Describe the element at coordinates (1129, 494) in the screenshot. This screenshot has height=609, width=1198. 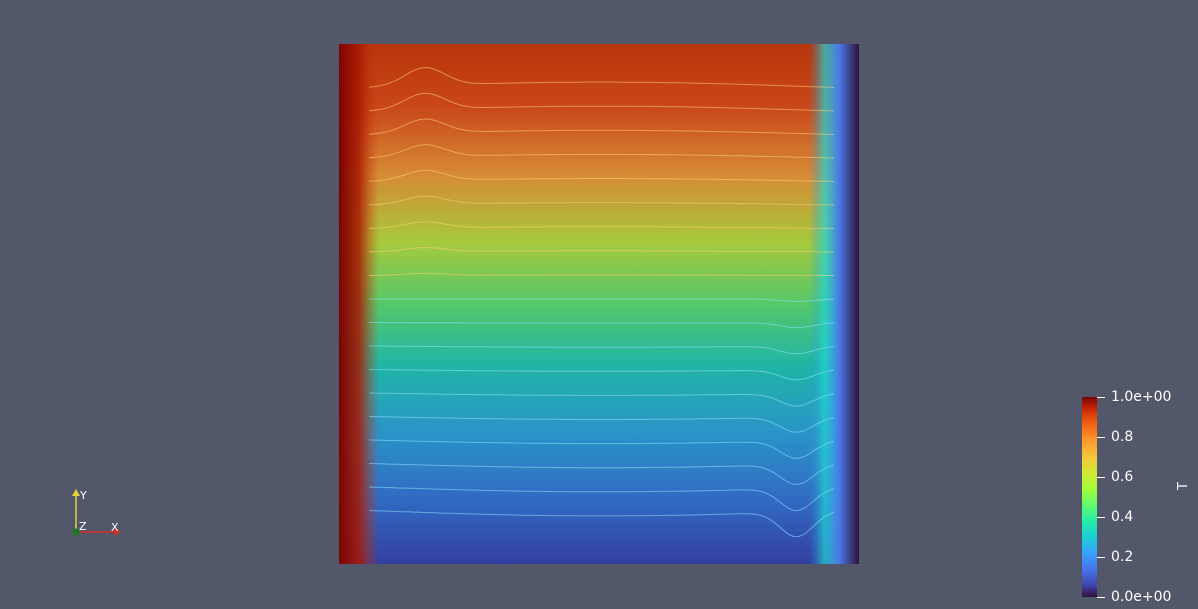
I see `colorbar-legend: 1.0e+00 0.8 0.6 0.4 0.2 0.0e+00 T` at that location.